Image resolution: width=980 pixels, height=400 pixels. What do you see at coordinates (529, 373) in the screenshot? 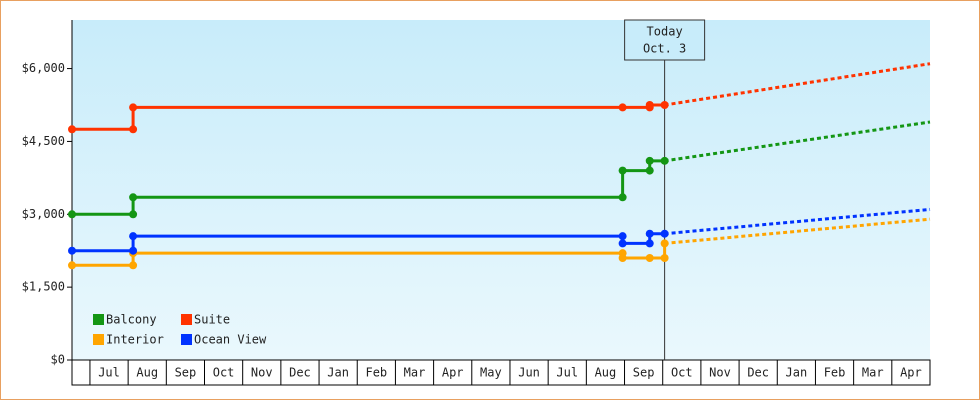
I see `x-tick-label: Jun` at bounding box center [529, 373].